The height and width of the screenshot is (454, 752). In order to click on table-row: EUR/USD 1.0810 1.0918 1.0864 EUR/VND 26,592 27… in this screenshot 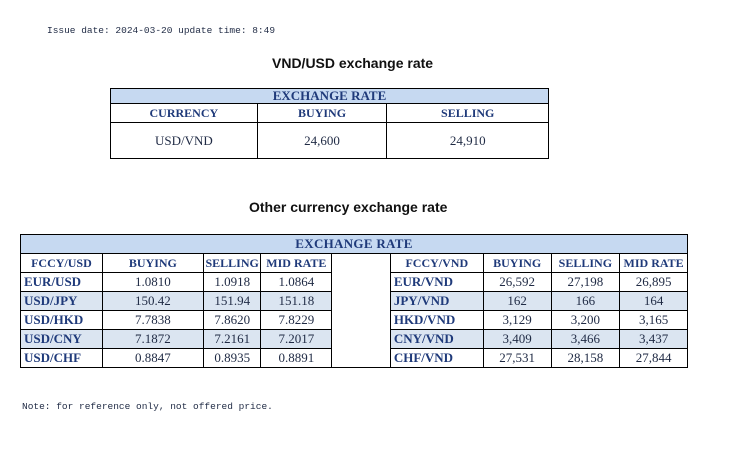, I will do `click(354, 282)`.